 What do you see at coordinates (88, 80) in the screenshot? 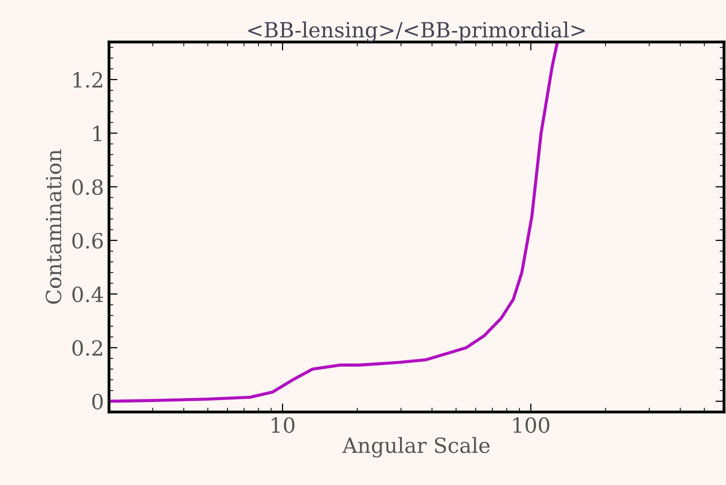
I see `y-tick-label: 1.2` at bounding box center [88, 80].